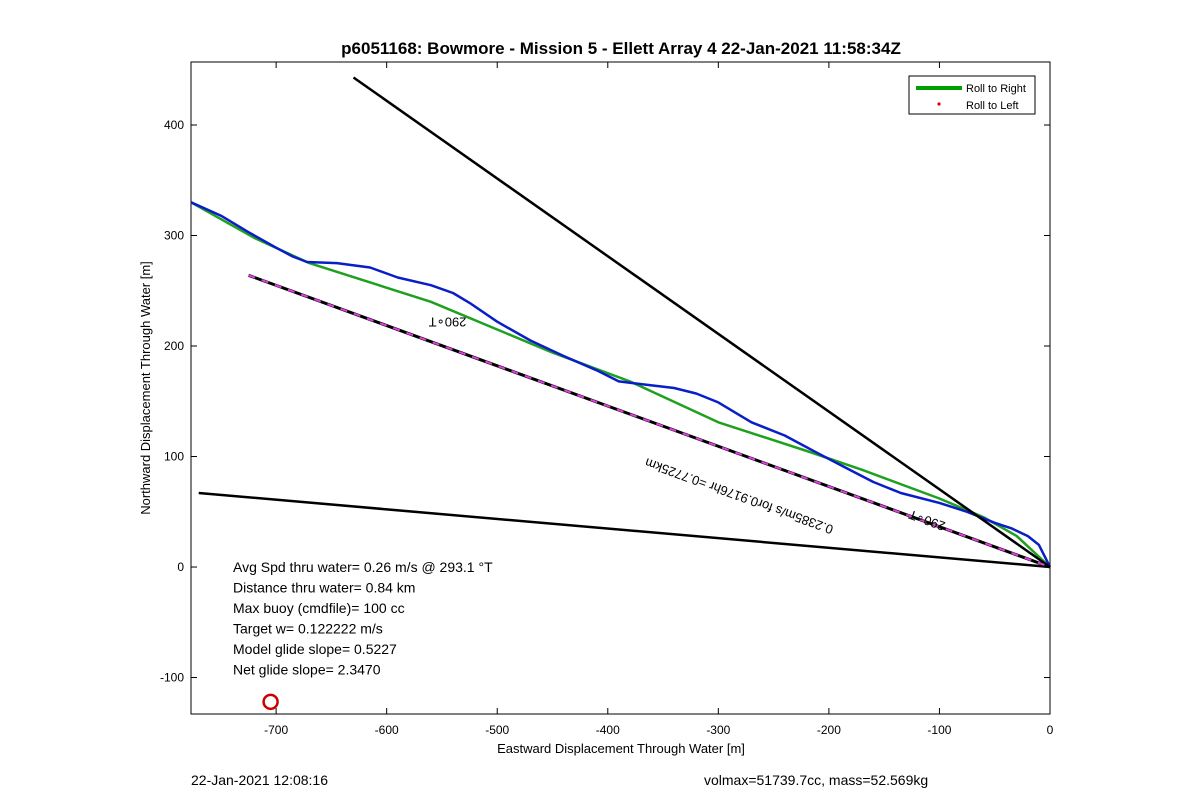  I want to click on stat-line: Net glide slope= 2.3470, so click(307, 670).